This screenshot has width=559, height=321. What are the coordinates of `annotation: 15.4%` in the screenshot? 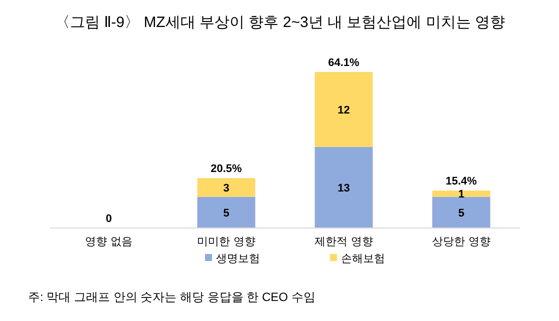 It's located at (462, 182).